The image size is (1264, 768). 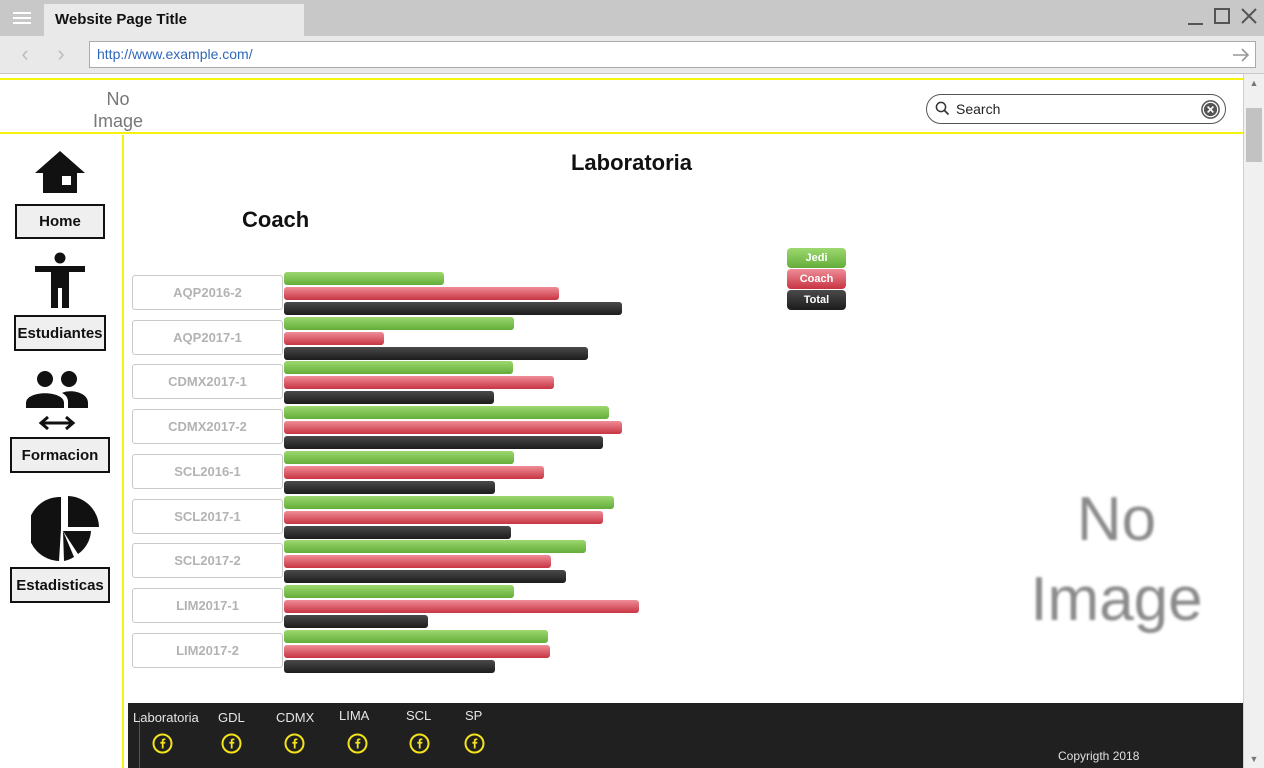 I want to click on sidebar-item-label: Home, so click(x=60, y=221).